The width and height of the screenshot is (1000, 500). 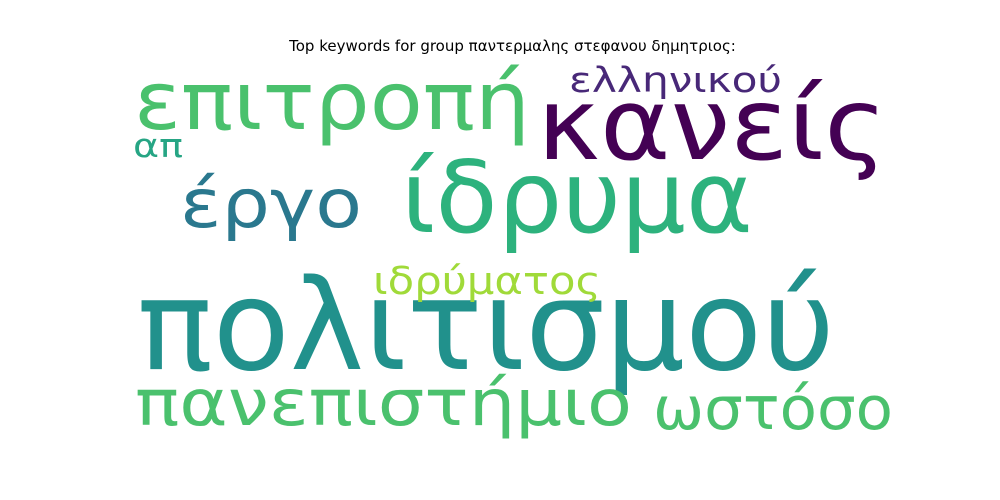 What do you see at coordinates (332, 101) in the screenshot?
I see `word-4: επιτροπή` at bounding box center [332, 101].